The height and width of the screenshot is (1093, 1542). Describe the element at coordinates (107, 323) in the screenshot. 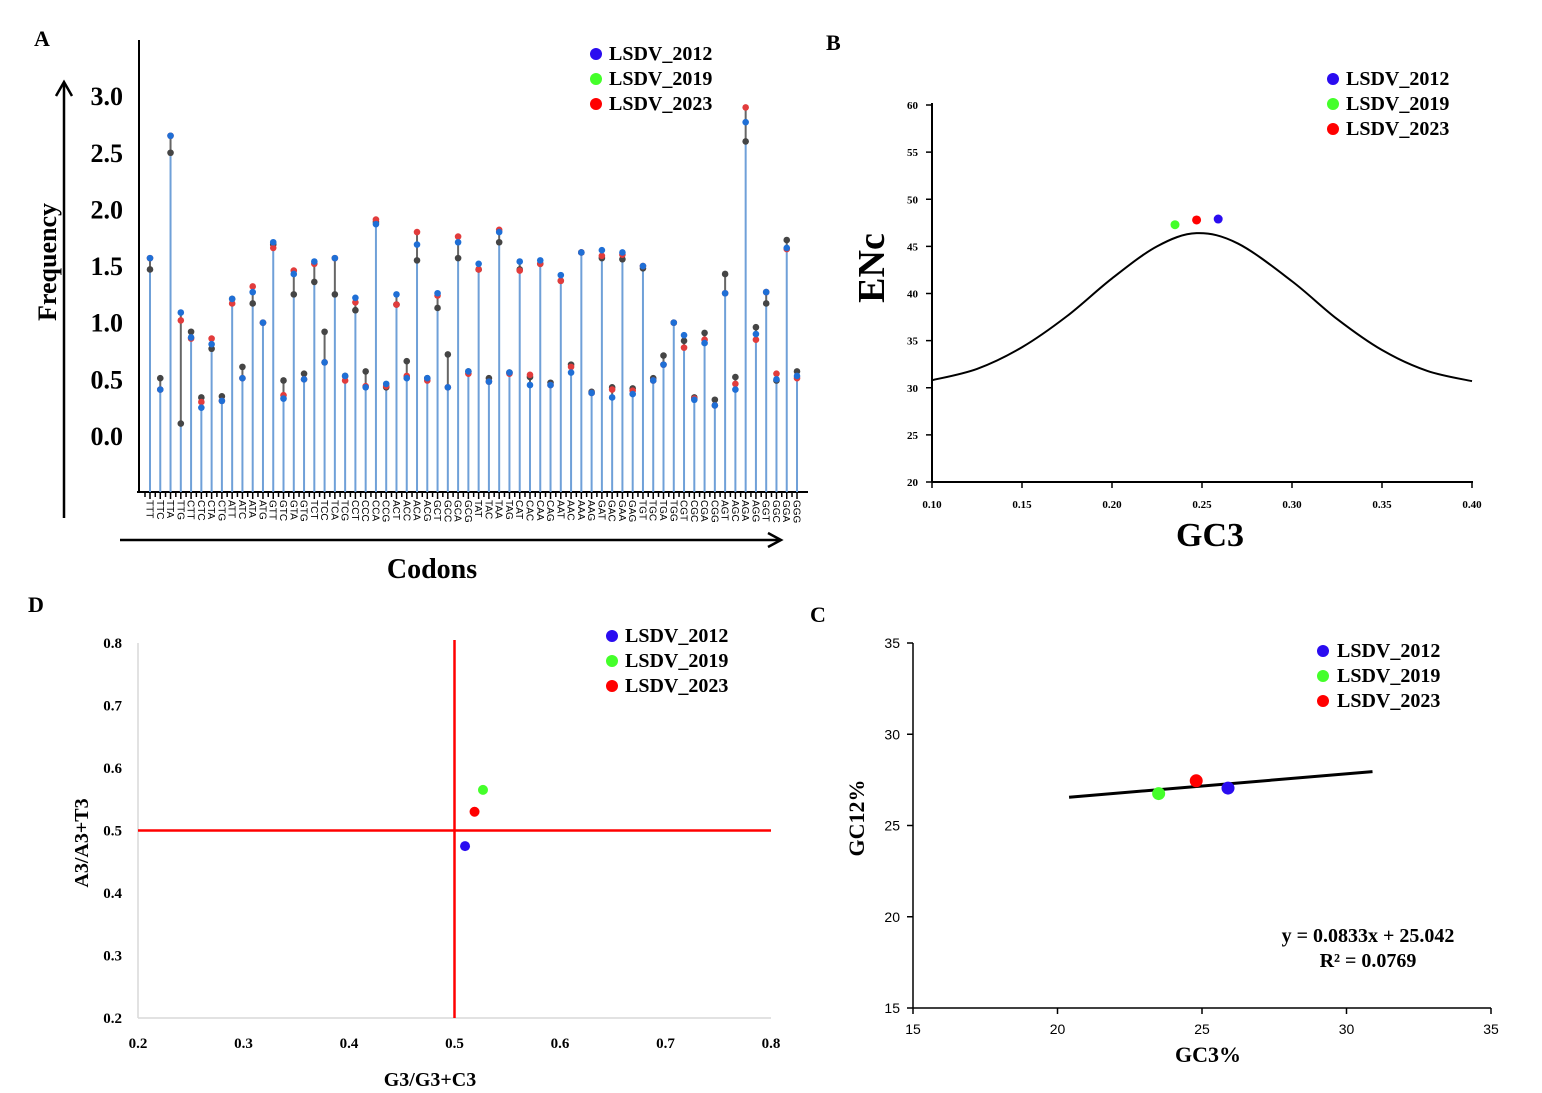

I see `y-tick-label: 1.0` at that location.